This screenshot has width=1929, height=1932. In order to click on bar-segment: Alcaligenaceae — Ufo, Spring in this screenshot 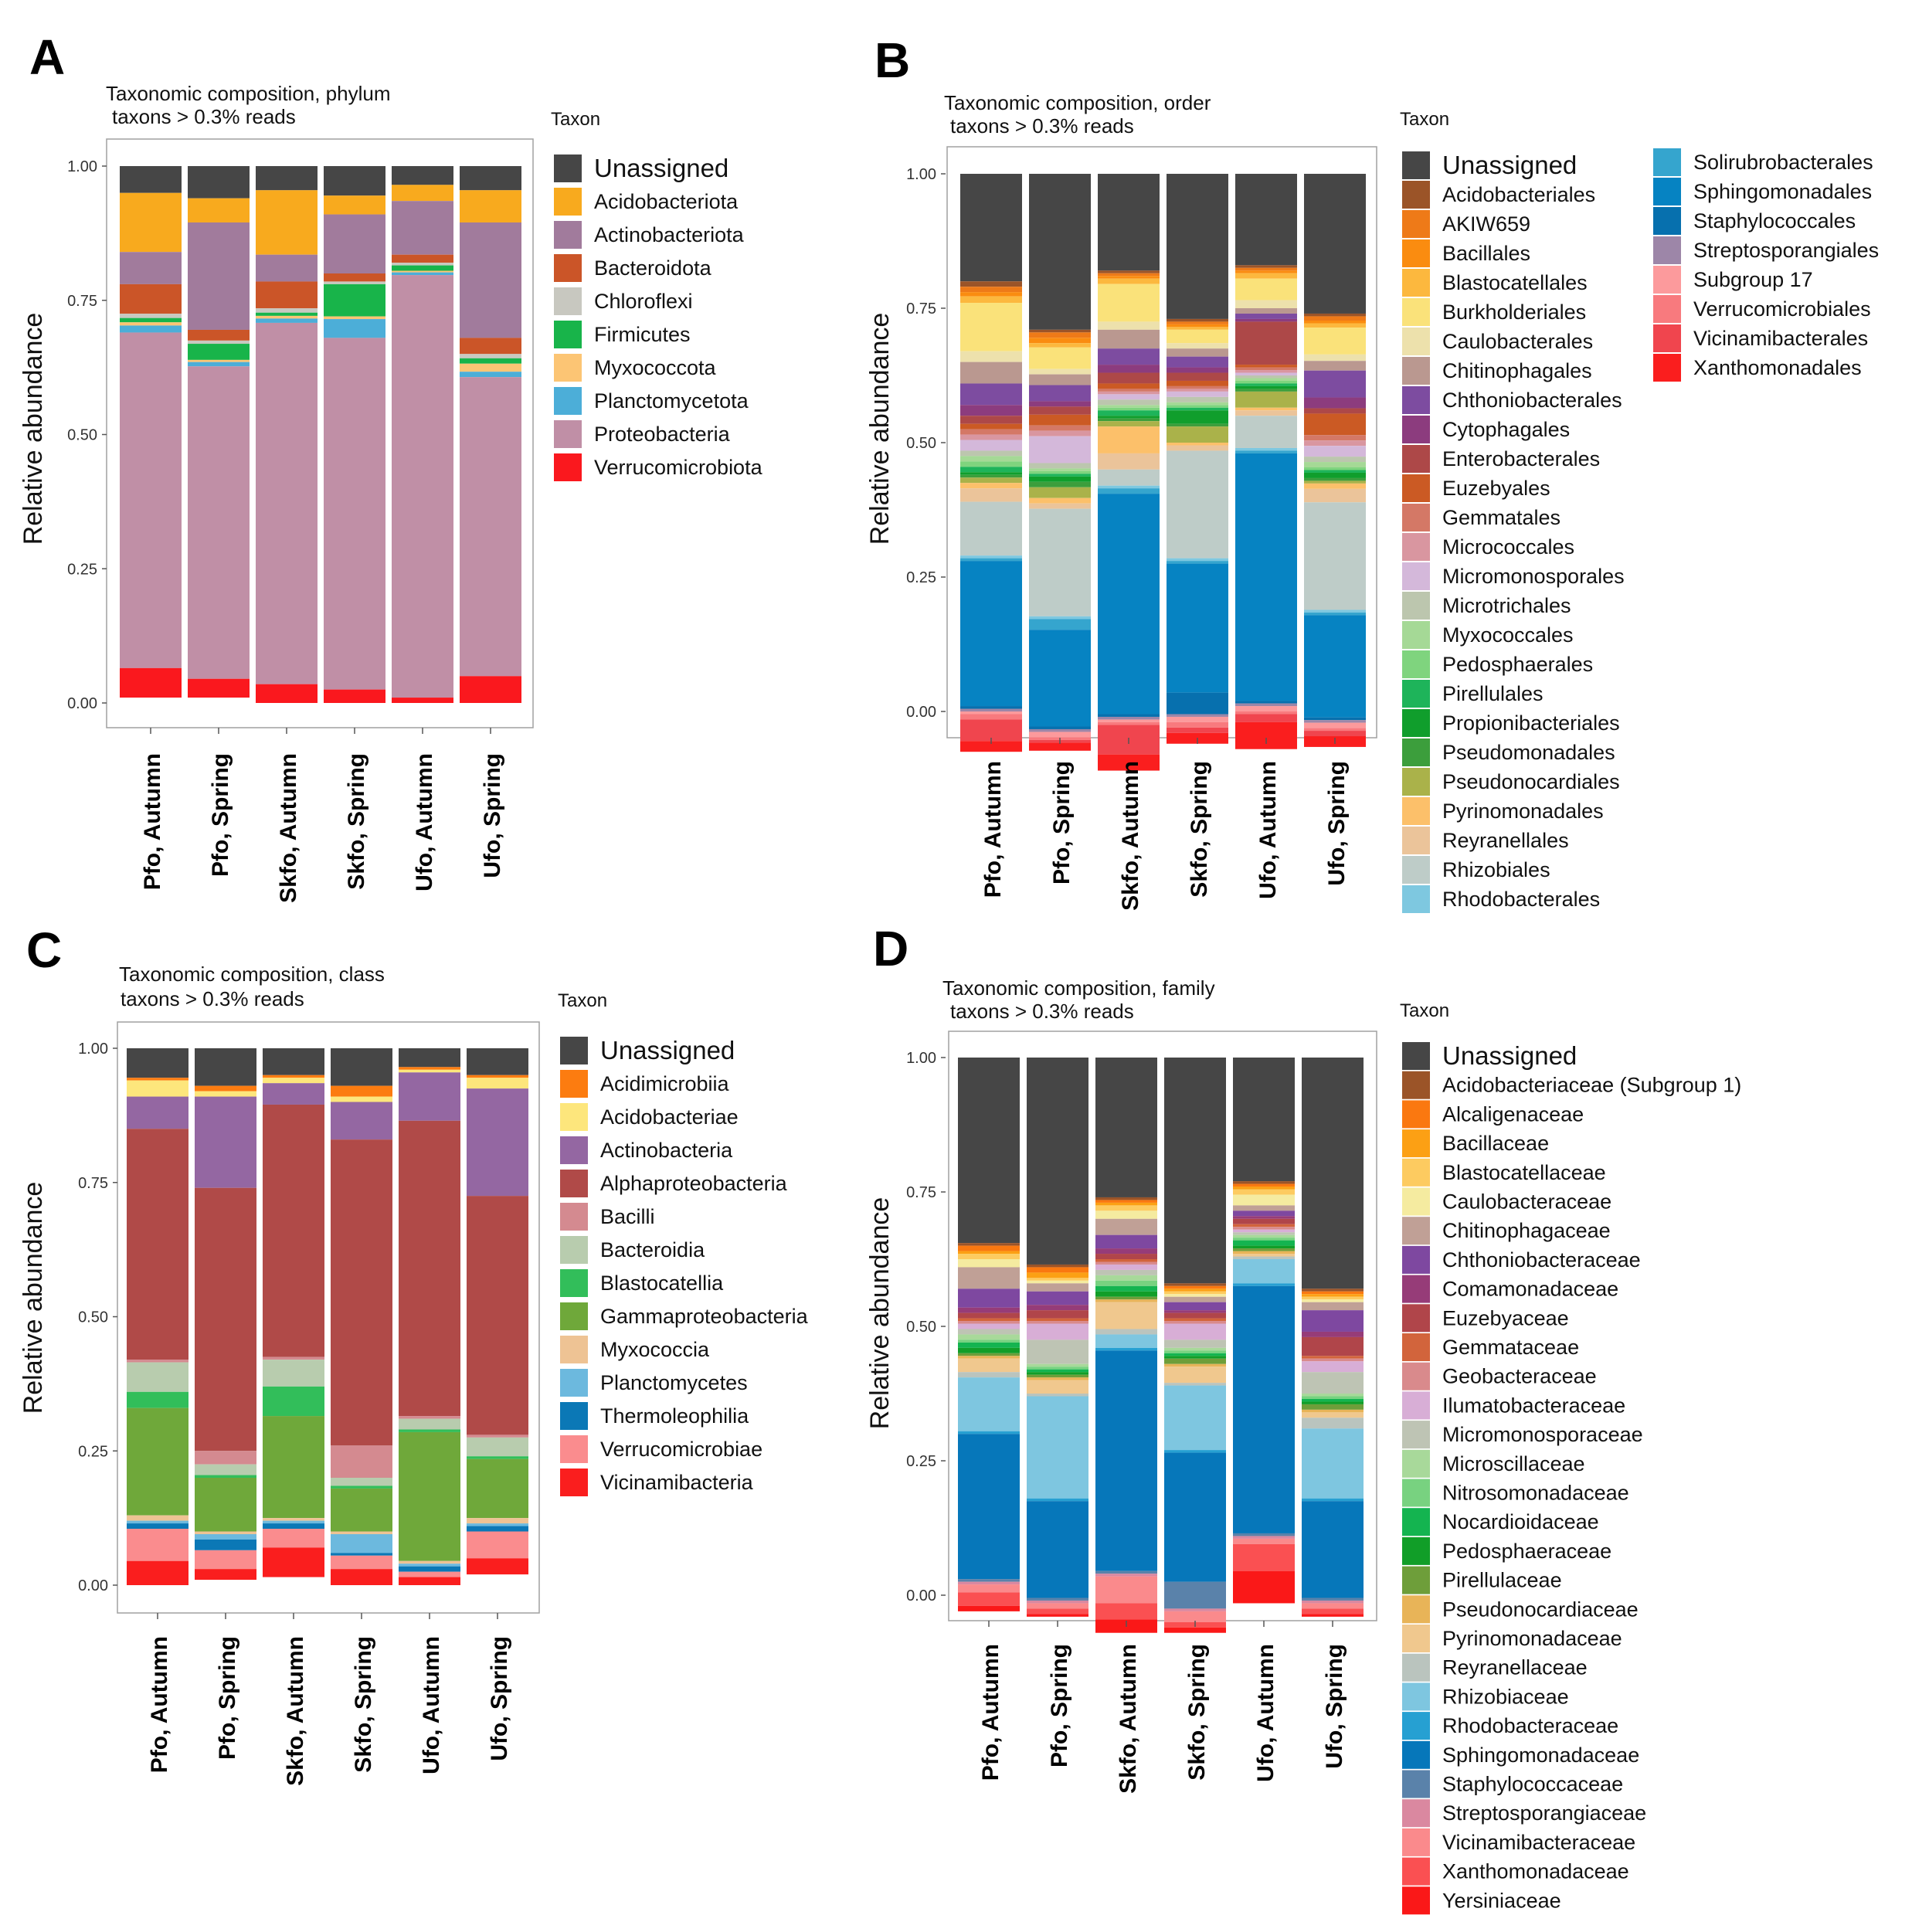, I will do `click(1333, 1293)`.